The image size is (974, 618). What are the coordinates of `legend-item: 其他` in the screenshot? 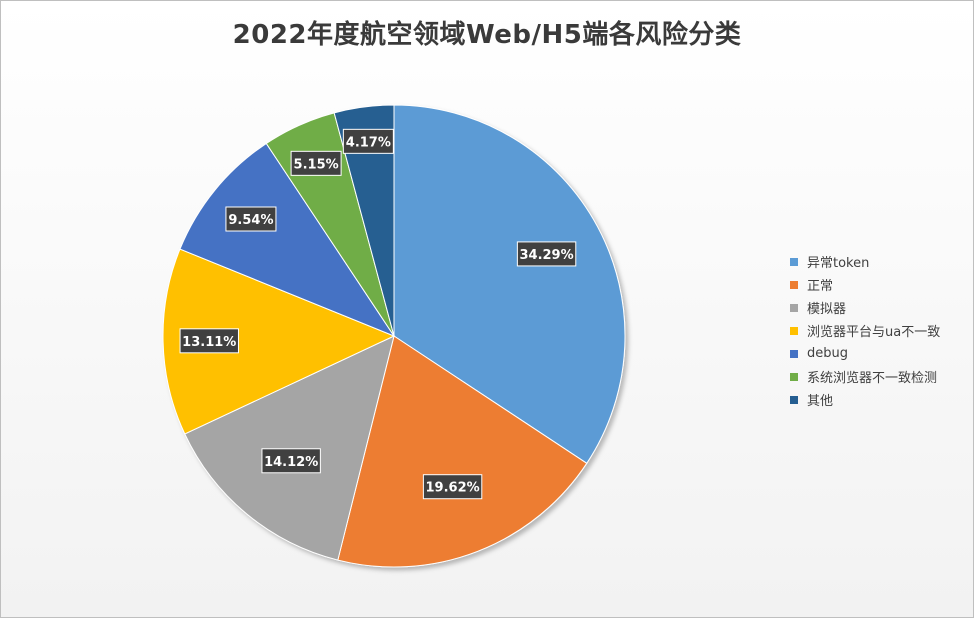 It's located at (865, 399).